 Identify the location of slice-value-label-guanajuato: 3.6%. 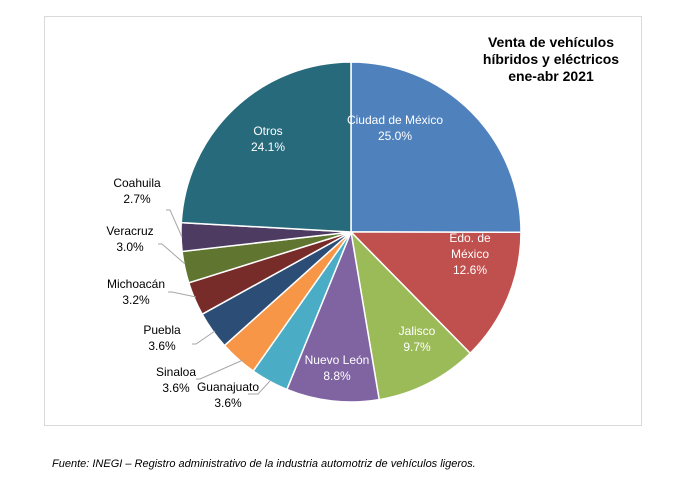
(228, 403).